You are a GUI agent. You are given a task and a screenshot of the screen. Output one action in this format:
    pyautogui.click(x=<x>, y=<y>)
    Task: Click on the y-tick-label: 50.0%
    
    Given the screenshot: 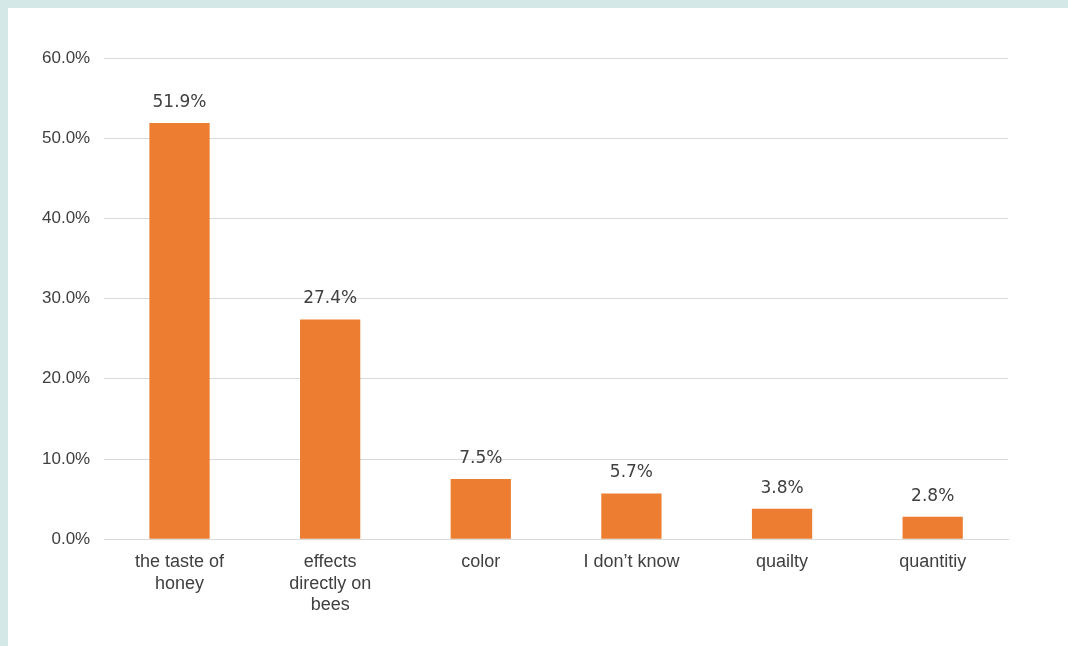 What is the action you would take?
    pyautogui.click(x=66, y=137)
    